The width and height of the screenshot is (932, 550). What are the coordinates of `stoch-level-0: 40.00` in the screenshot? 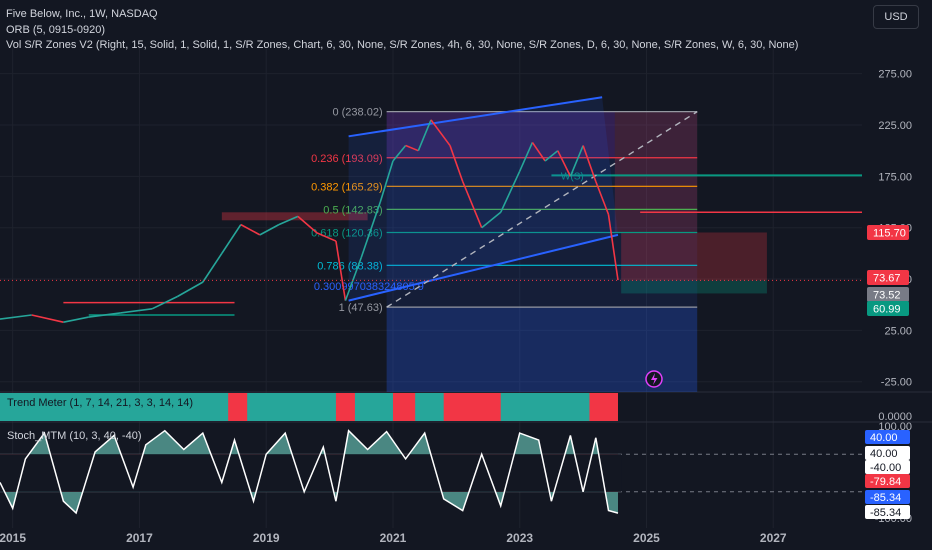 It's located at (884, 438).